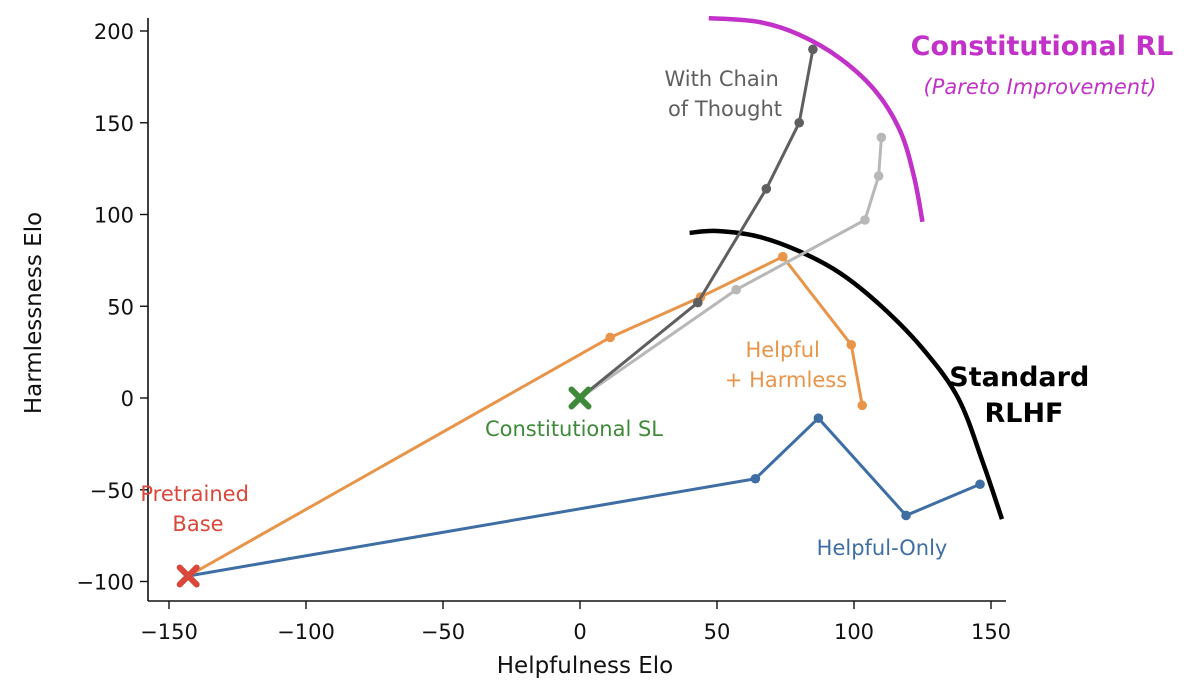 Image resolution: width=1200 pixels, height=687 pixels. Describe the element at coordinates (786, 365) in the screenshot. I see `helpful-harmless-label: Helpful + Harmless` at that location.